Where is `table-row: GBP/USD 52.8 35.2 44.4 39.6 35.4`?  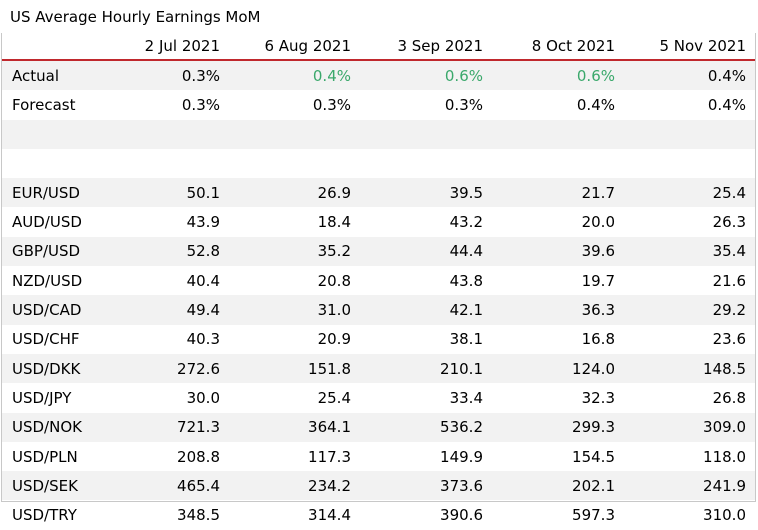 table-row: GBP/USD 52.8 35.2 44.4 39.6 35.4 is located at coordinates (378, 251).